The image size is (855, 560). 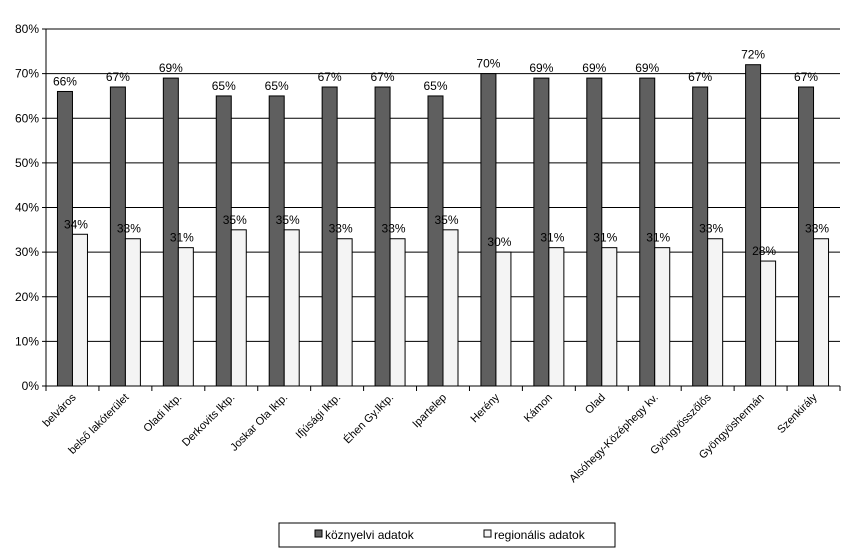 I want to click on x-axis-ticks, so click(x=443, y=388).